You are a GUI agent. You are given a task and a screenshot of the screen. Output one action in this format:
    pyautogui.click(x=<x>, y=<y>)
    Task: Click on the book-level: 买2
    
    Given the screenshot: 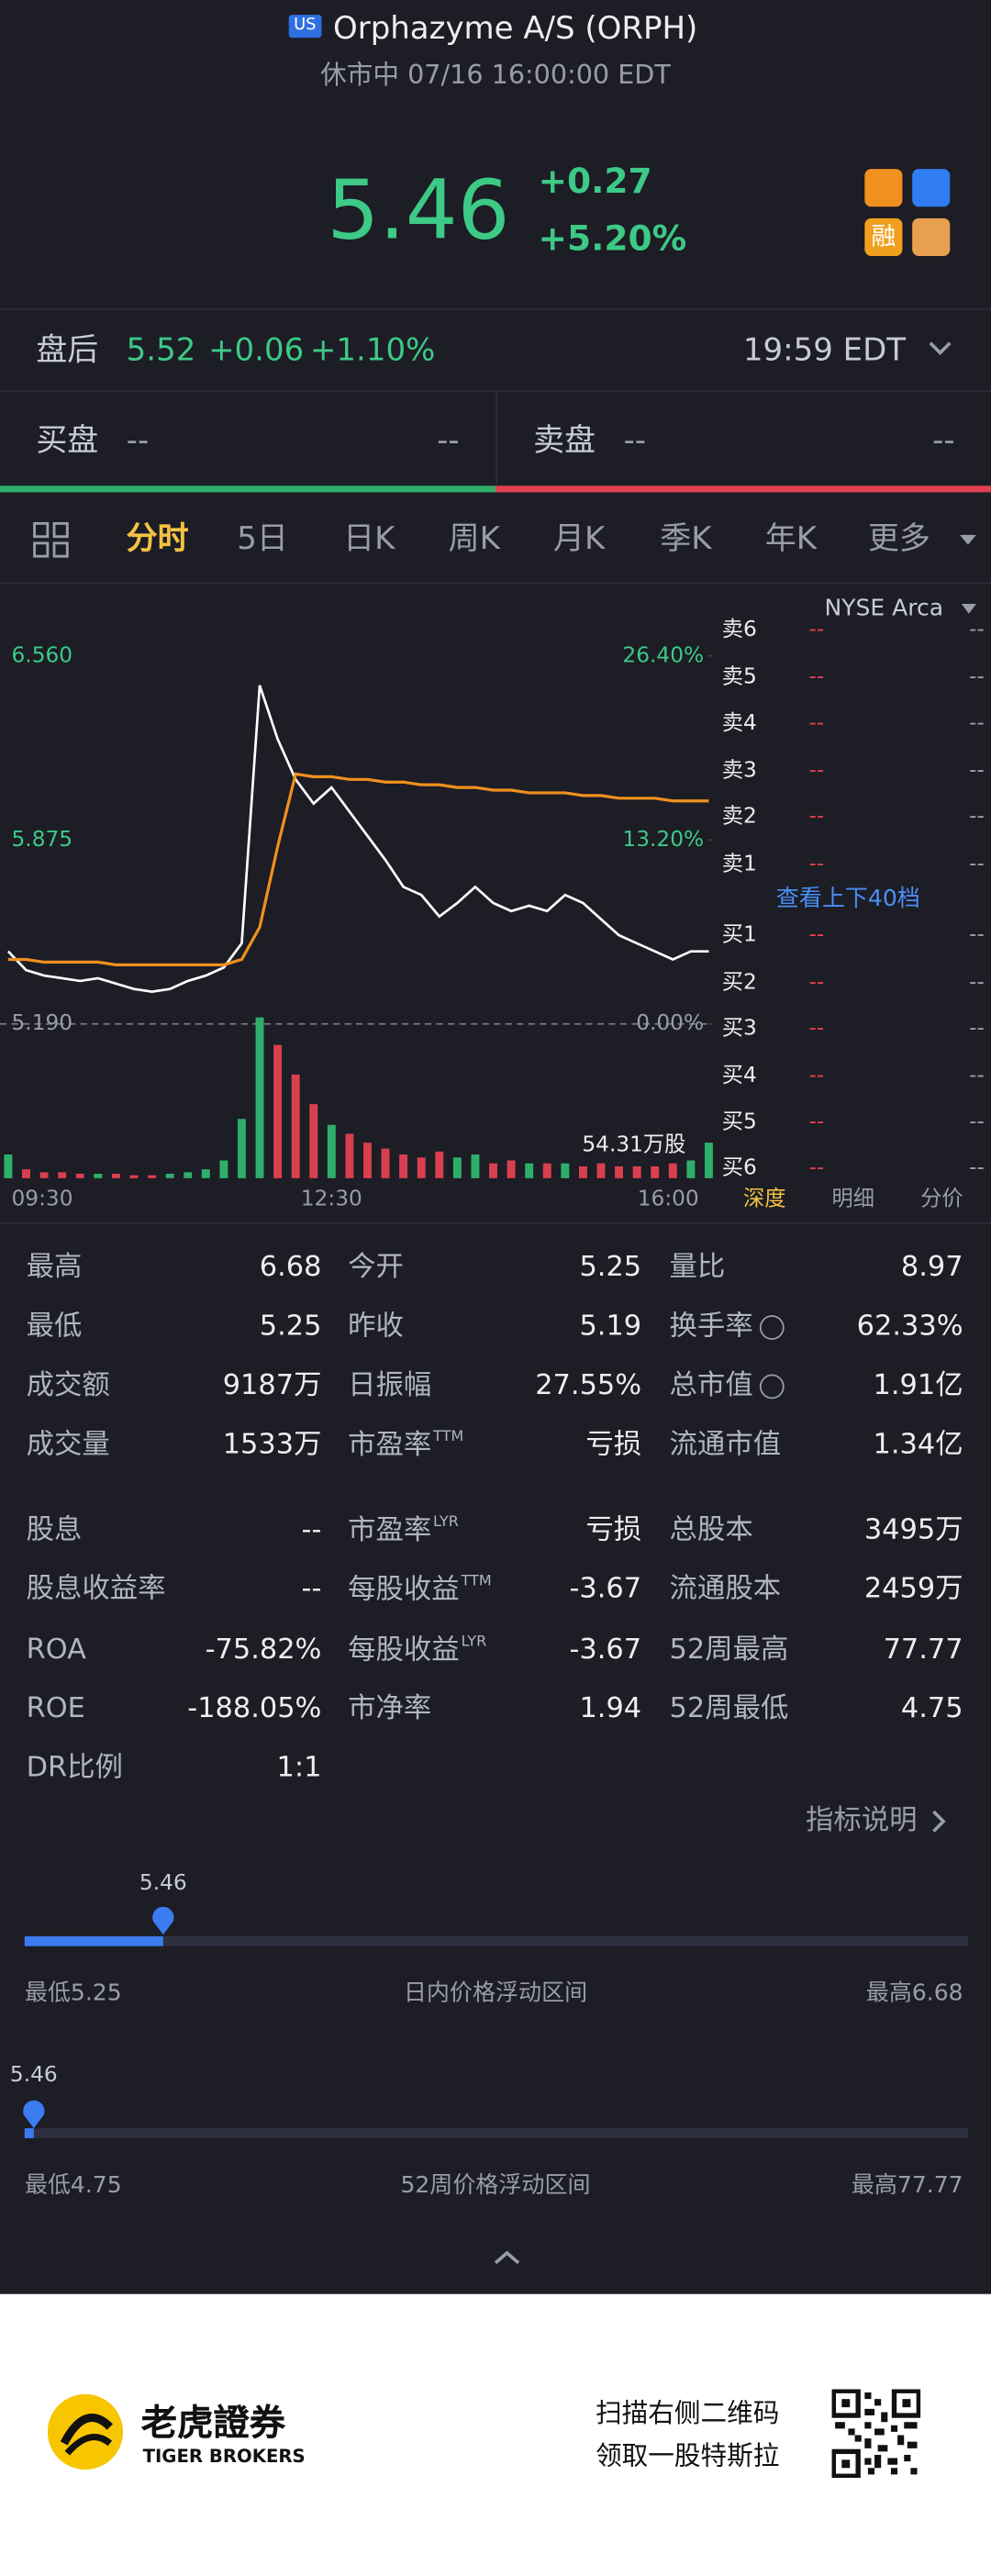 What is the action you would take?
    pyautogui.click(x=739, y=983)
    